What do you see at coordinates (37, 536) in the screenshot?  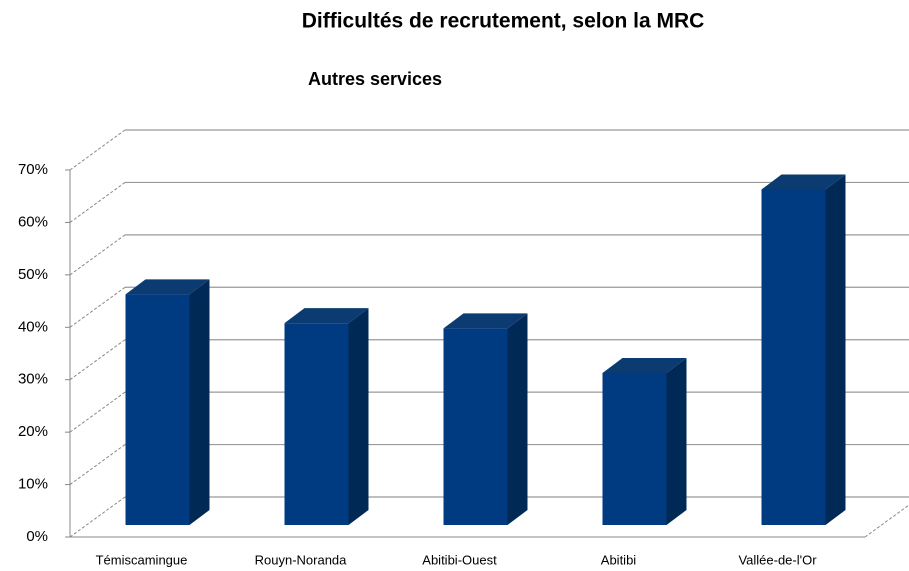 I see `y-tick-label: 0%` at bounding box center [37, 536].